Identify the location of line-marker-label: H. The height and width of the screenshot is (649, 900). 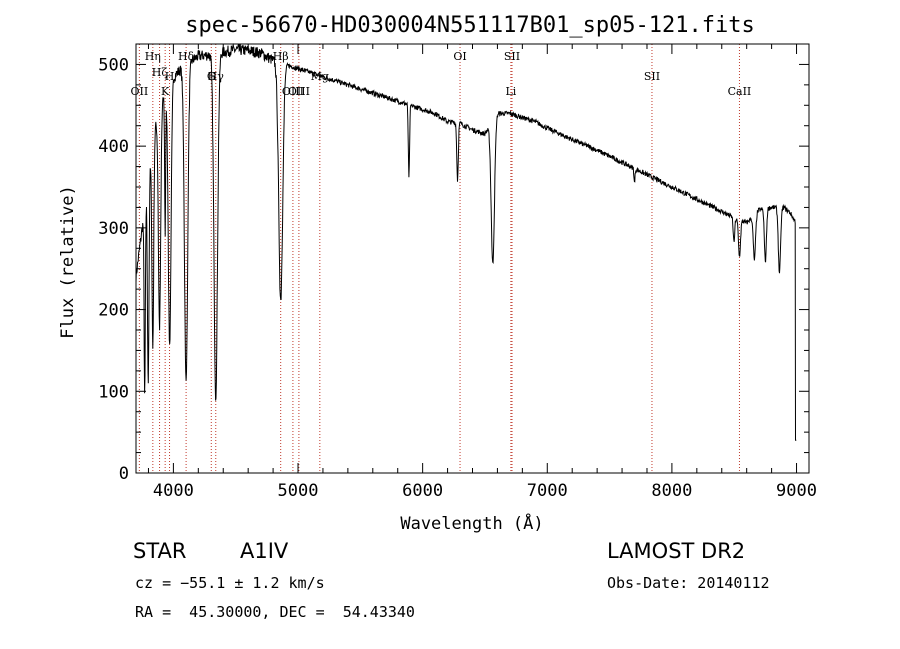
(170, 76).